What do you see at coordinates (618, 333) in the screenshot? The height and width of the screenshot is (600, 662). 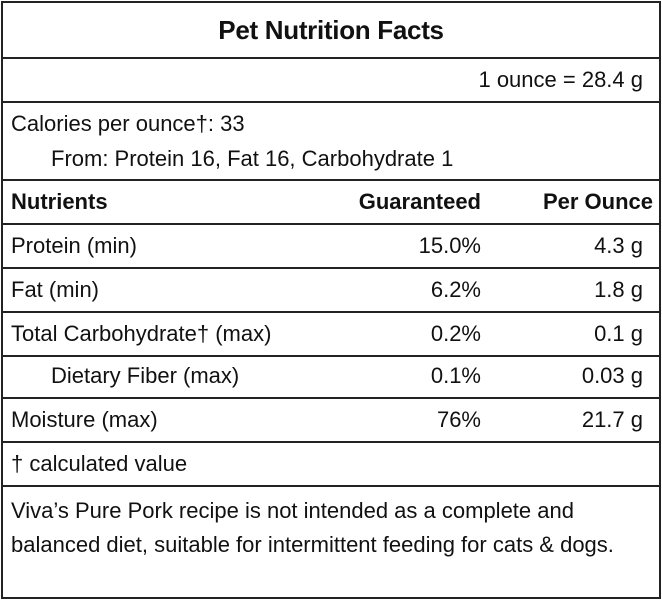 I see `nutrient-per-ounce: 0.1 g` at bounding box center [618, 333].